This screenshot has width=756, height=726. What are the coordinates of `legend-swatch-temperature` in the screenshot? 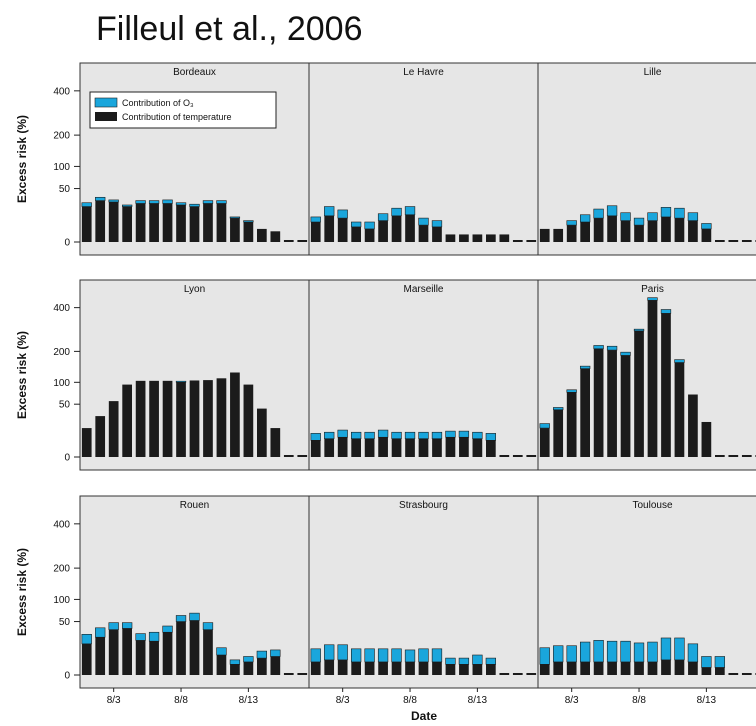 It's located at (106, 116).